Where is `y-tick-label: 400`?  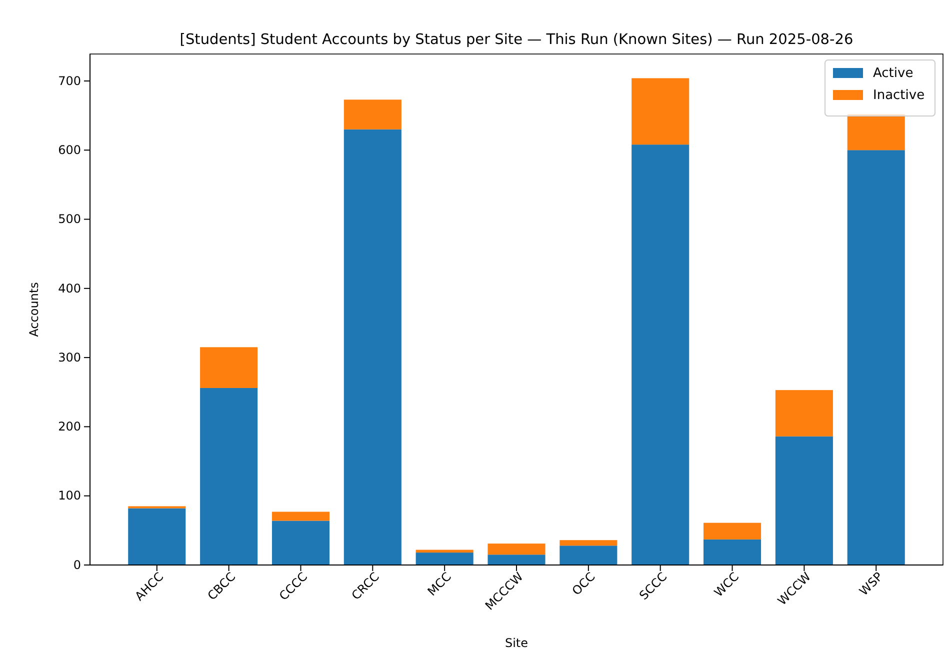
y-tick-label: 400 is located at coordinates (69, 288).